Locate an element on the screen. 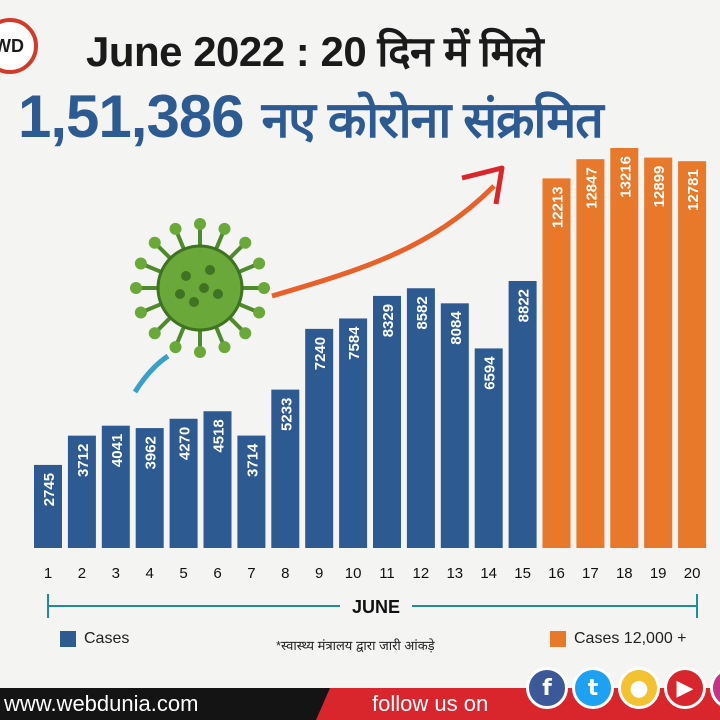 This screenshot has height=720, width=720. source-footnote: *स्वास्थ्य मंत्रालय द्वारा जारी आंकड़े is located at coordinates (355, 645).